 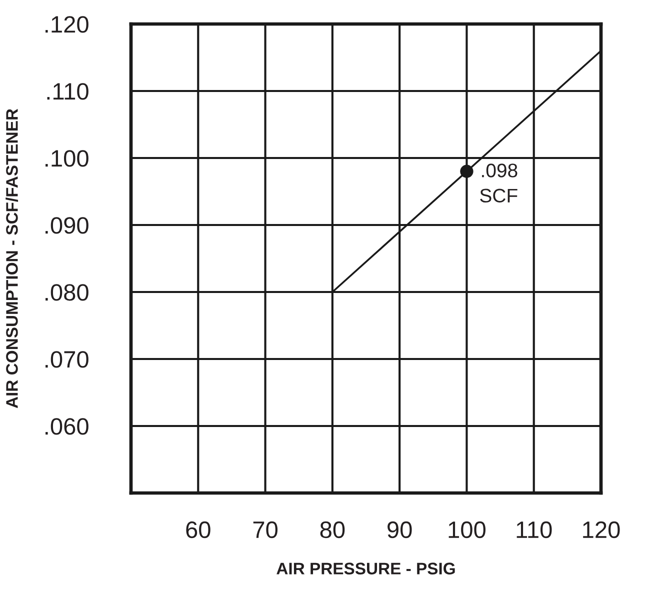 What do you see at coordinates (67, 225) in the screenshot?
I see `y-tick-label: .090` at bounding box center [67, 225].